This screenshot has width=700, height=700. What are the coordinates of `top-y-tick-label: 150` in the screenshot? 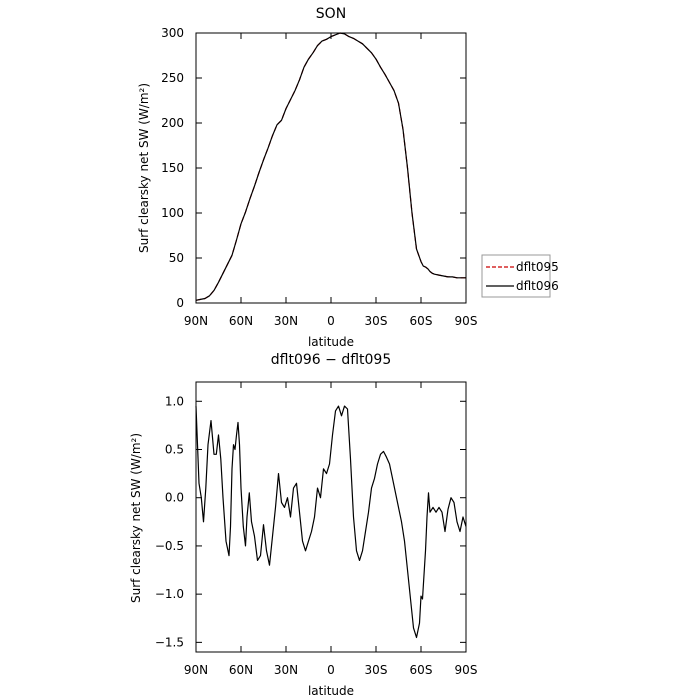 It's located at (172, 168).